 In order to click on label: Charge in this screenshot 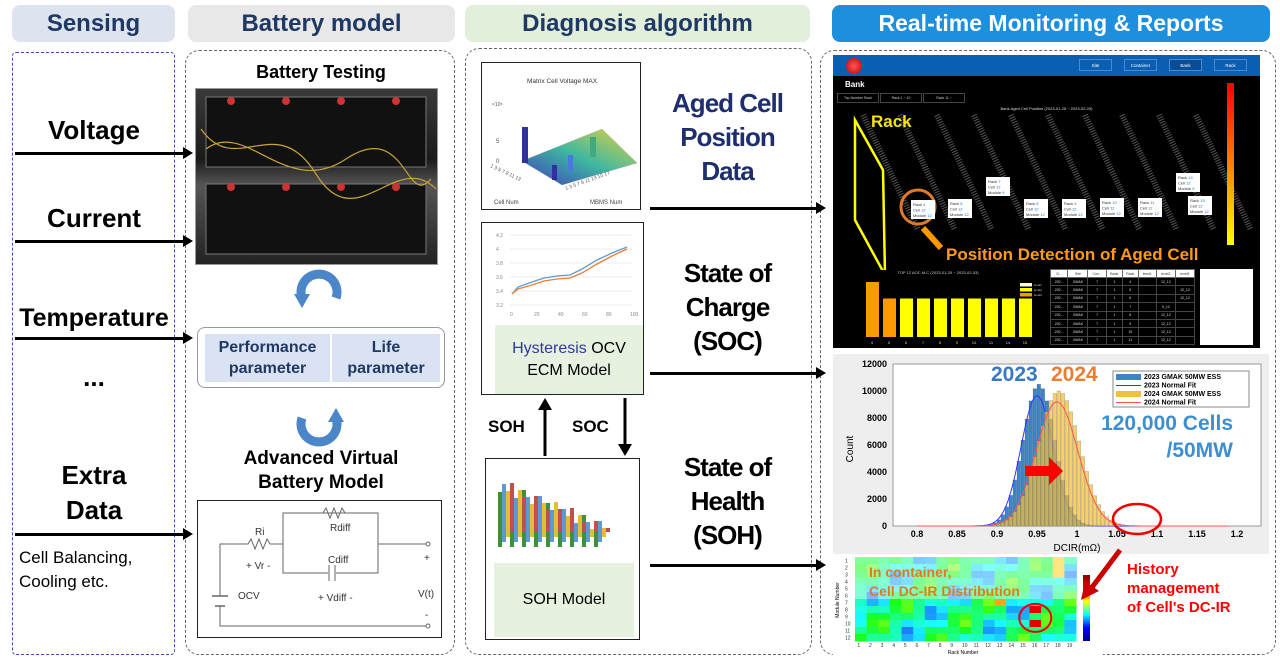, I will do `click(728, 307)`.